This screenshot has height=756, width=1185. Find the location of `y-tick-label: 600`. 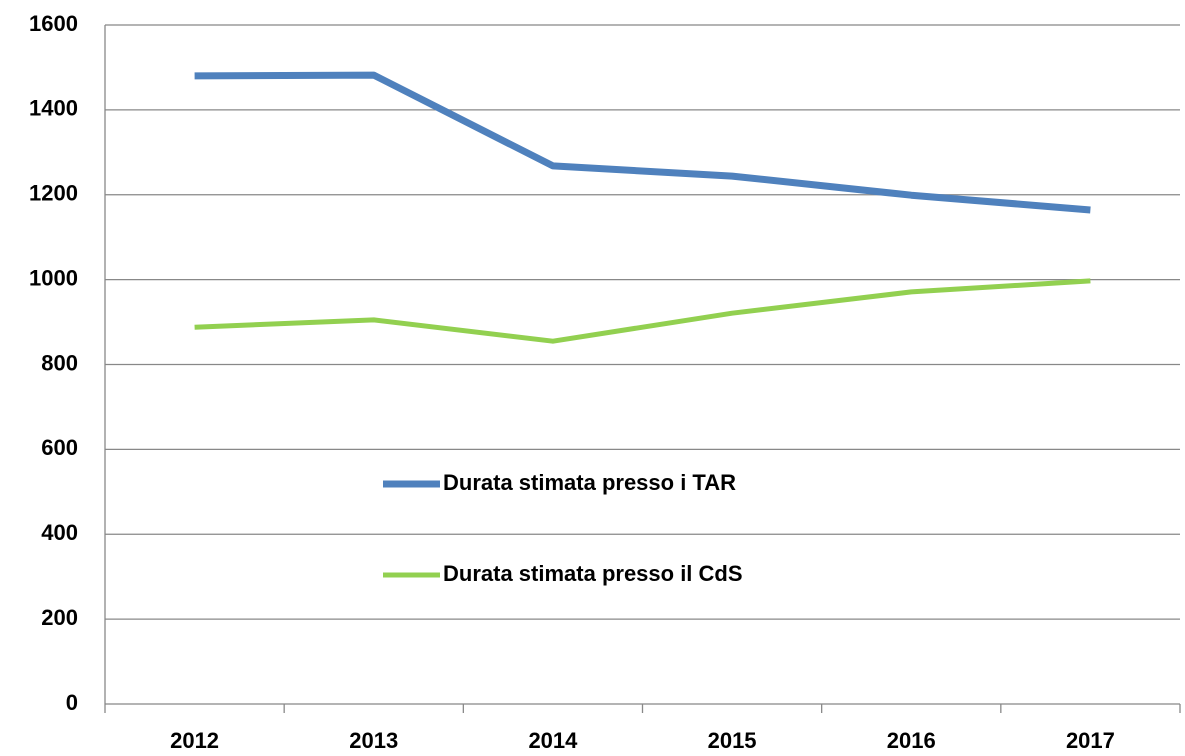

y-tick-label: 600 is located at coordinates (59, 447).